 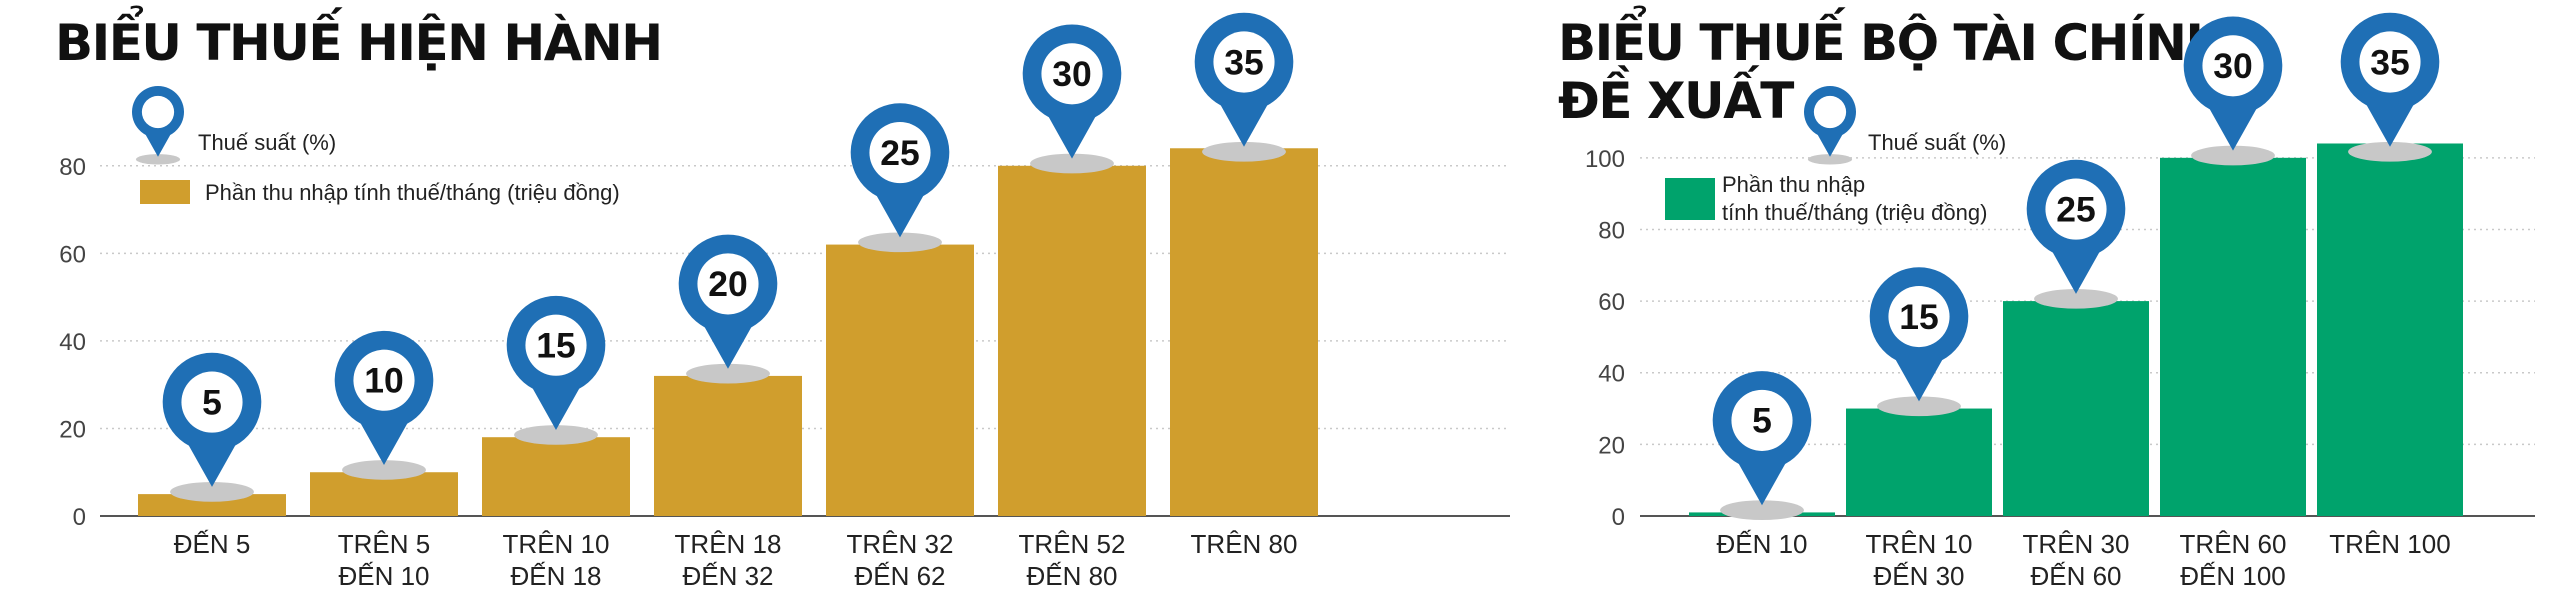 I want to click on x-category-label: ĐẾN 60, so click(x=2075, y=576).